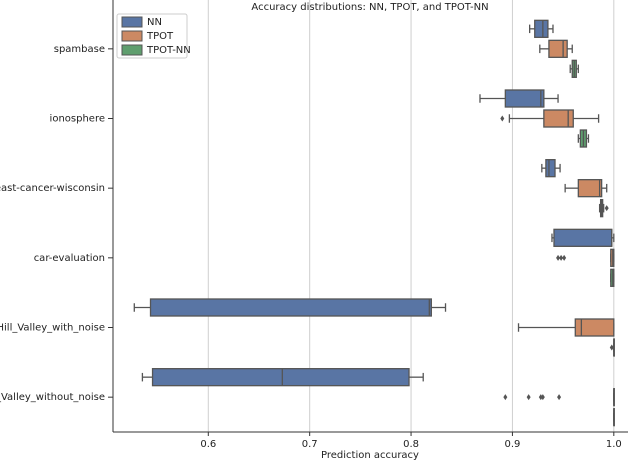 This screenshot has height=466, width=640. Describe the element at coordinates (614, 444) in the screenshot. I see `x-tick-label: 1.0` at that location.